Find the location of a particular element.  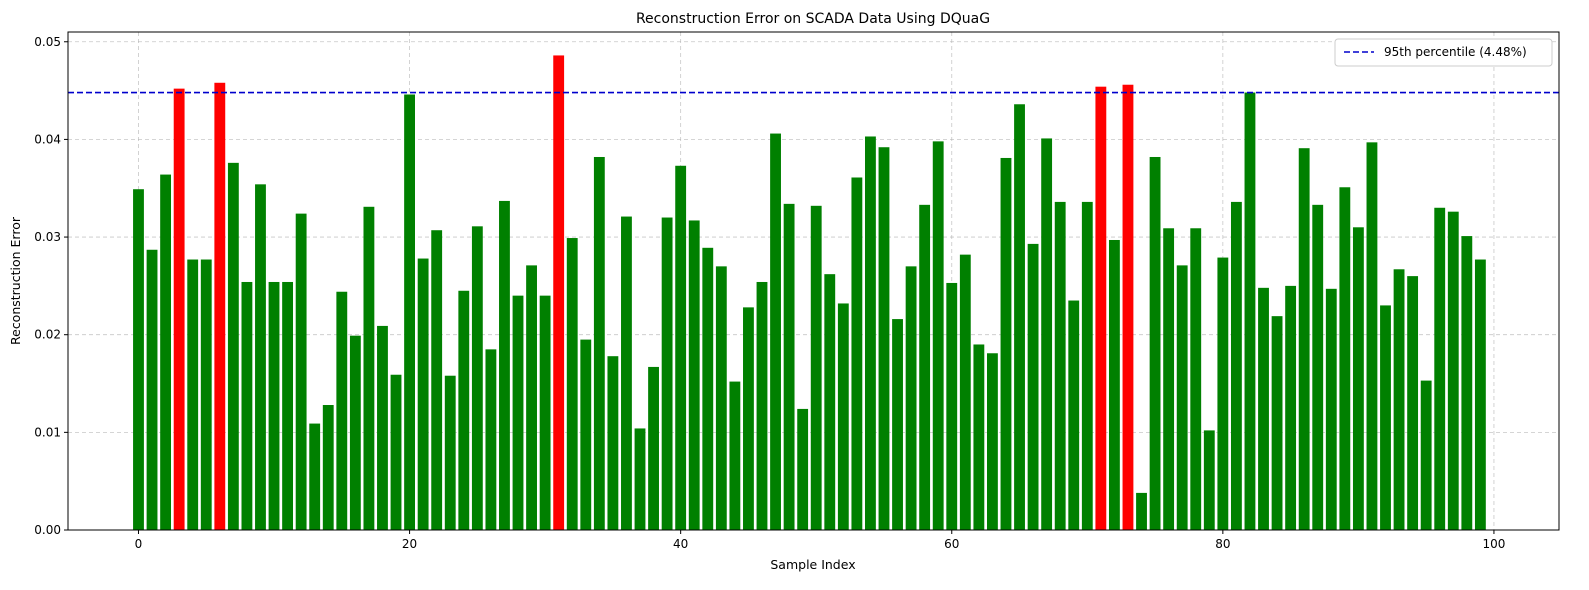

y-tick-label: 0.03 is located at coordinates (47, 237).